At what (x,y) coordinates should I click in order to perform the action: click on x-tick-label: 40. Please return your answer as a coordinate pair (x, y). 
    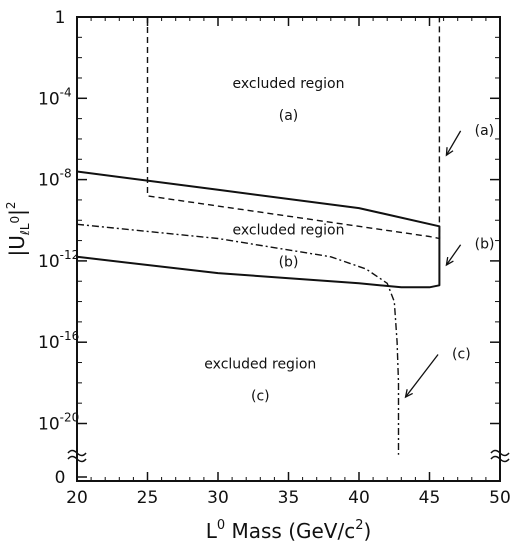
    Looking at the image, I should click on (359, 498).